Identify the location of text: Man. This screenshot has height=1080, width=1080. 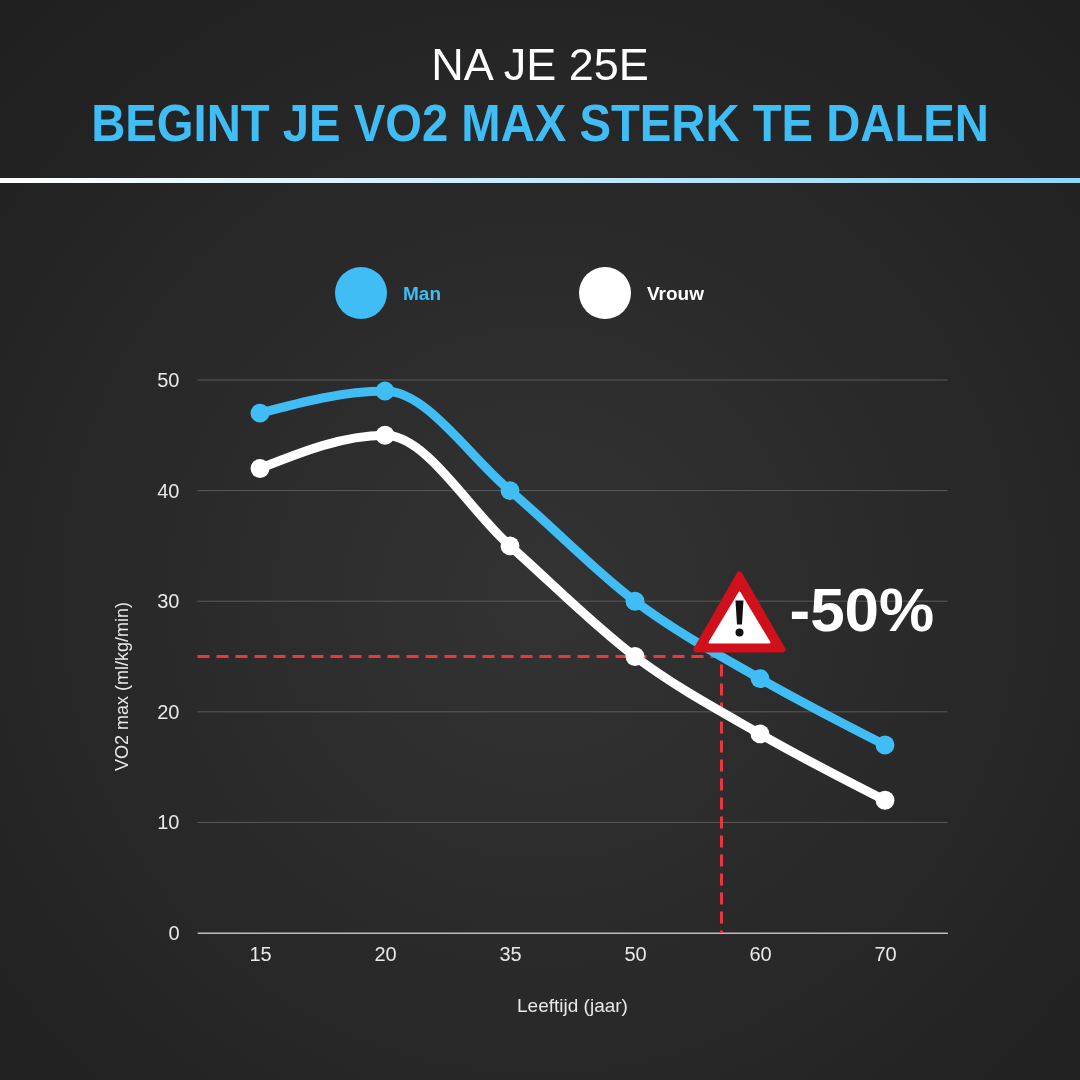
(422, 293).